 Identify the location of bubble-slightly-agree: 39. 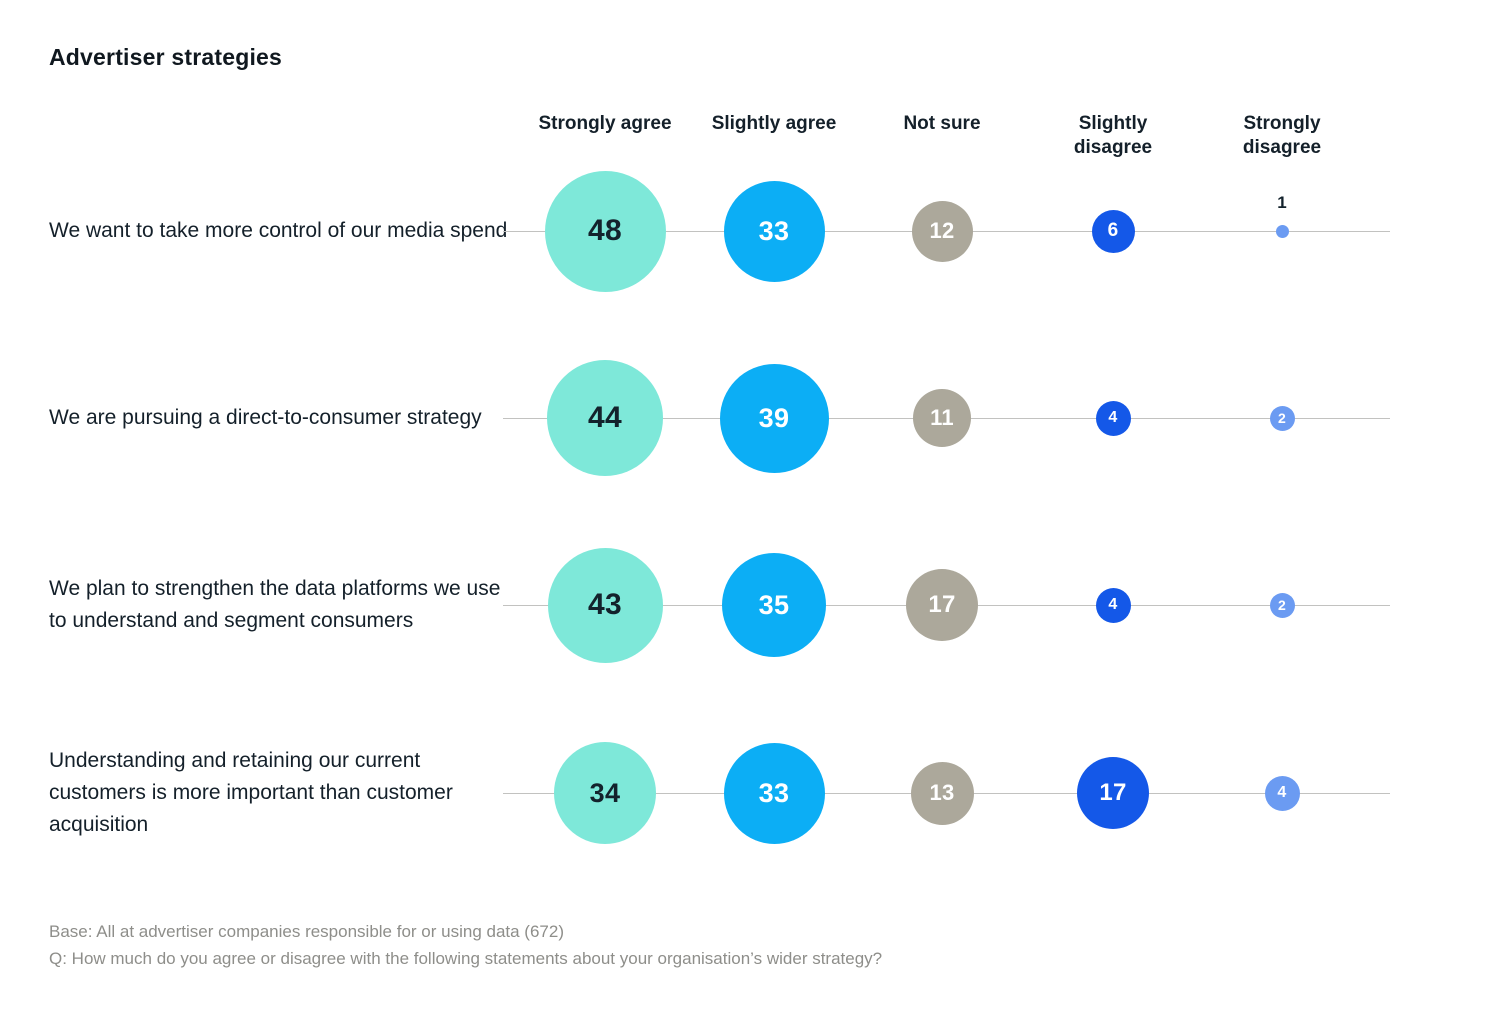
(774, 418).